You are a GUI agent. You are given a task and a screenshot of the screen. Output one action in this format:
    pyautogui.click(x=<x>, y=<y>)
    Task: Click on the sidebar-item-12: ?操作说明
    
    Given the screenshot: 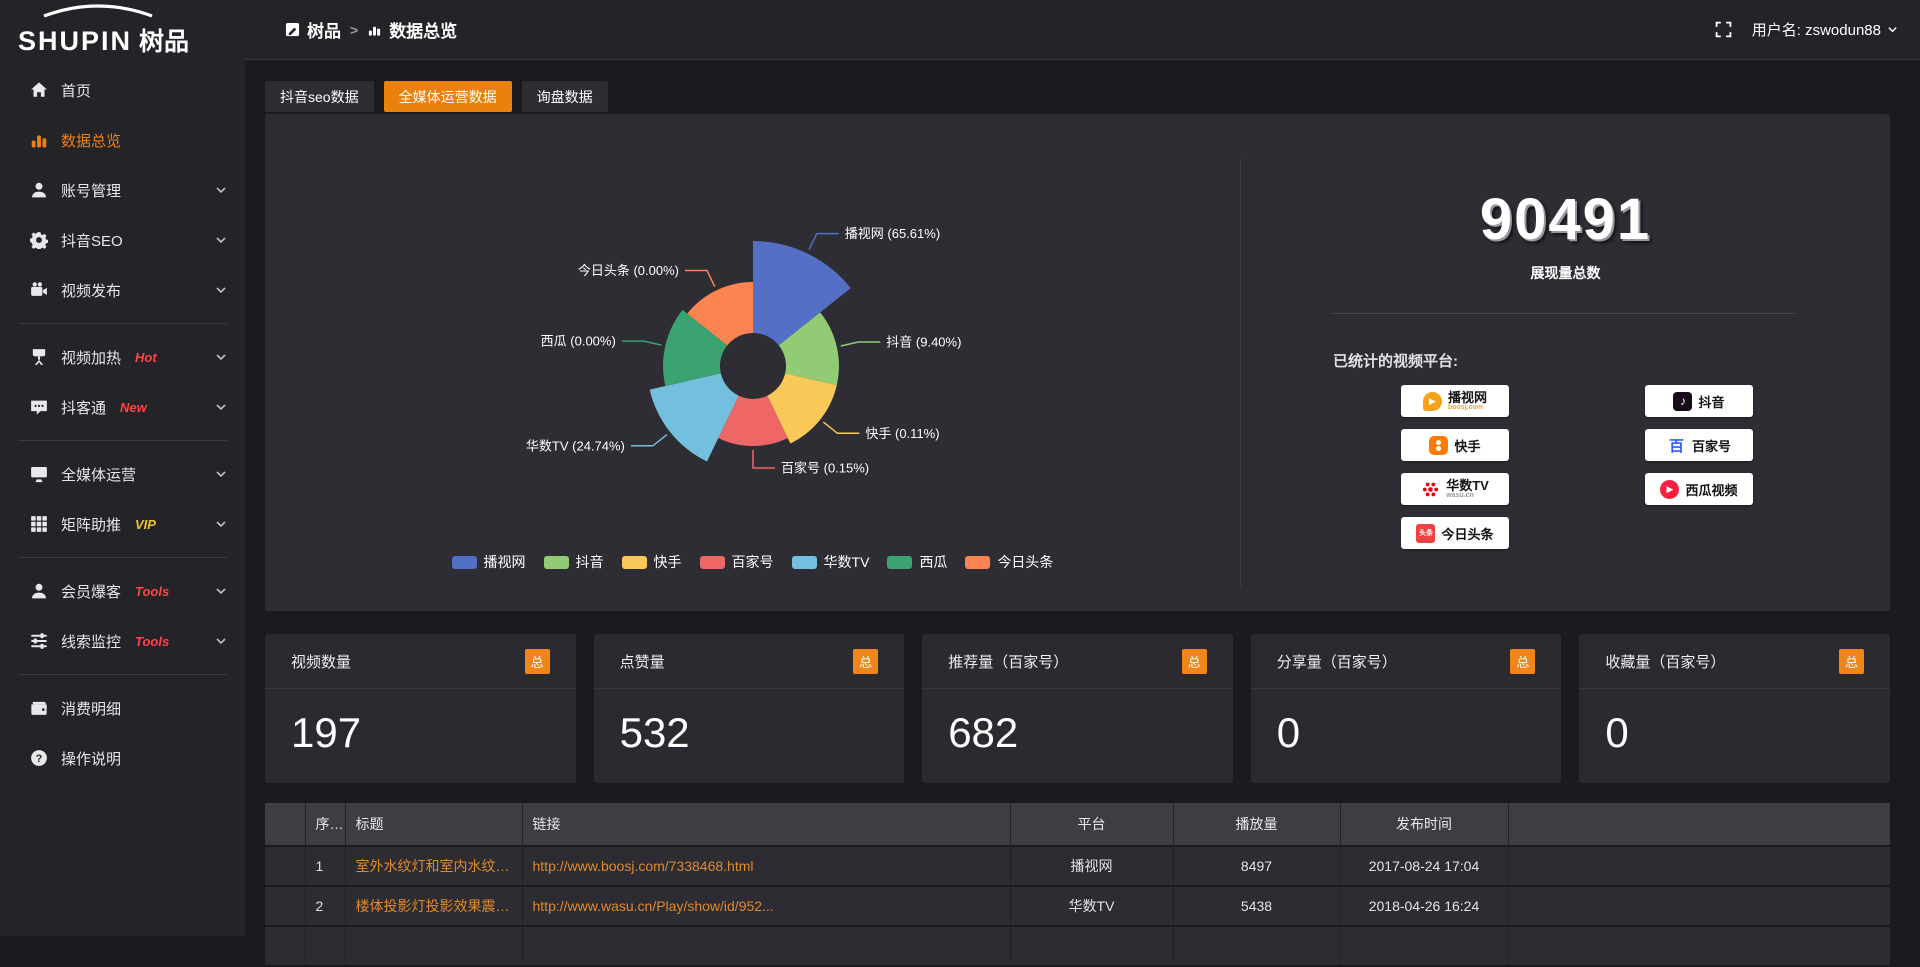 What is the action you would take?
    pyautogui.click(x=122, y=758)
    